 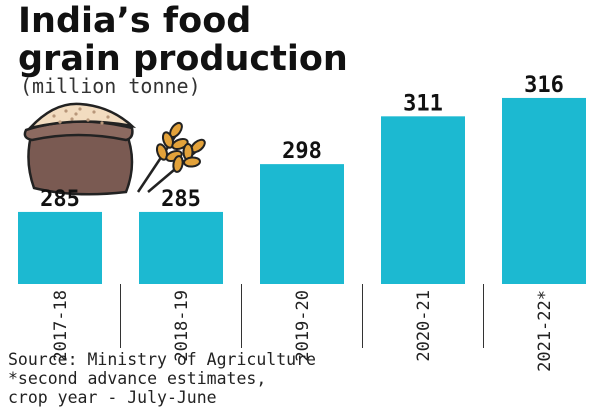 I want to click on x-tick-label: 2020-21, so click(x=424, y=326).